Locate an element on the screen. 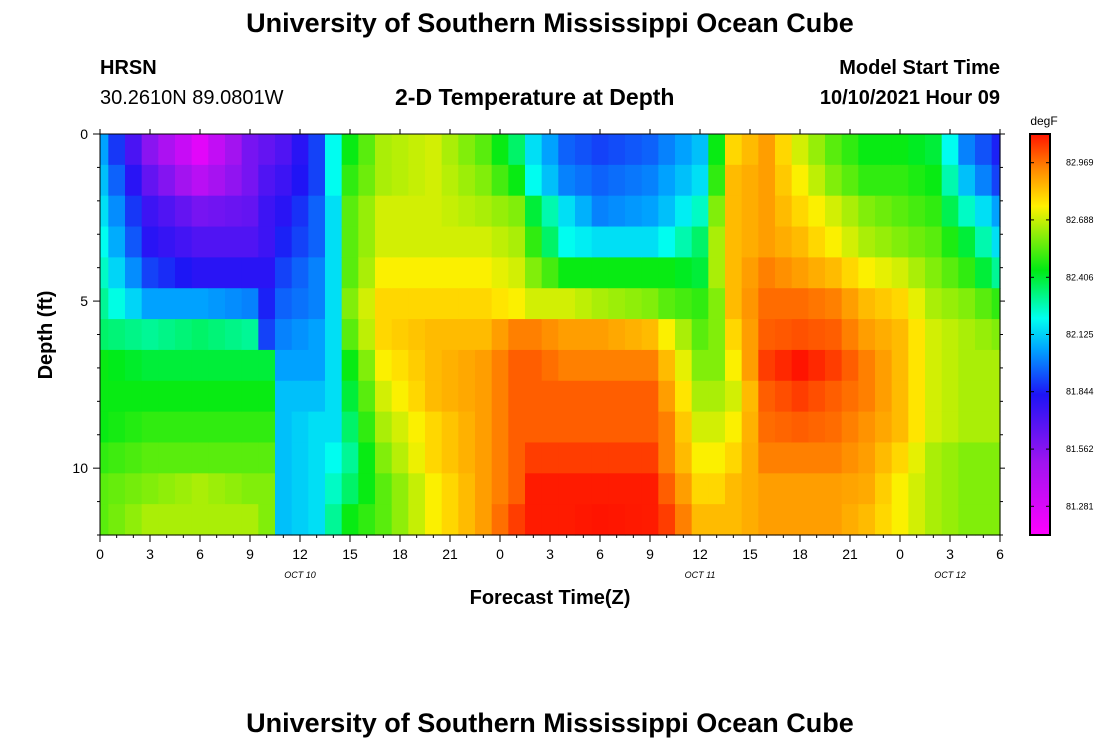 The image size is (1100, 750). colorbar-unit: degF is located at coordinates (1043, 121).